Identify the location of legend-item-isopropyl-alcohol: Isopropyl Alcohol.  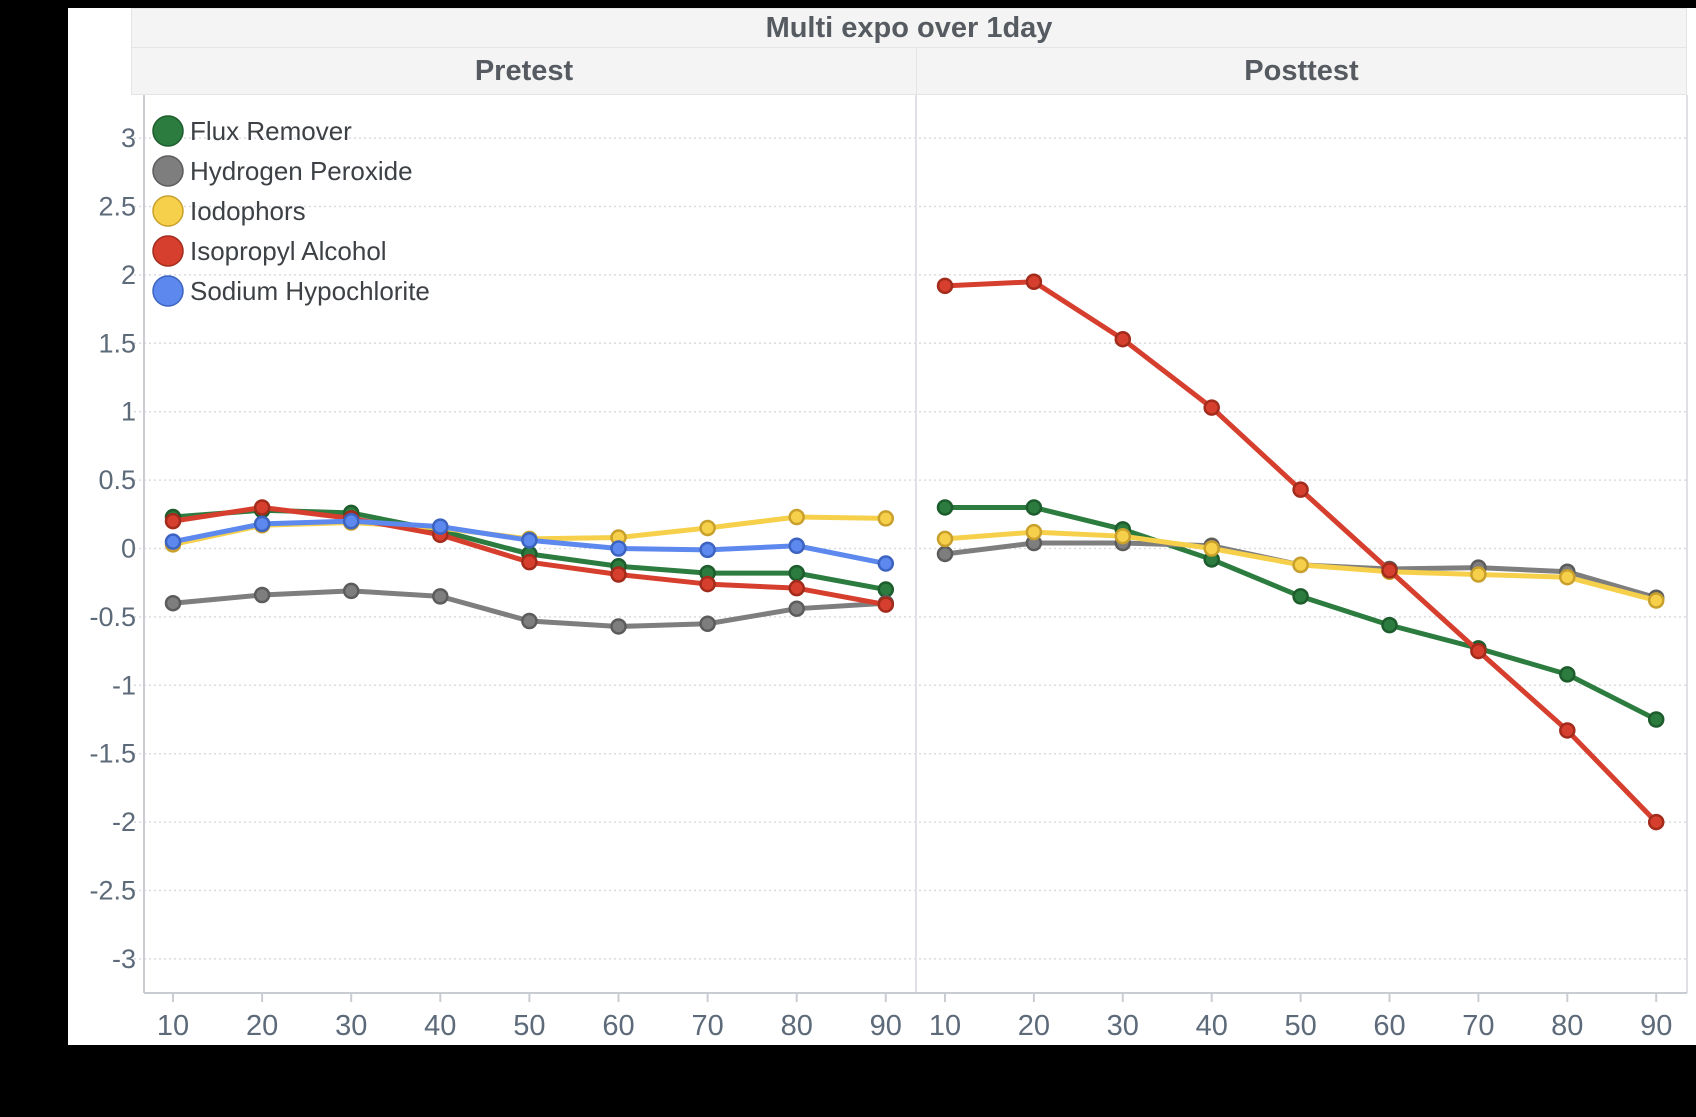
(269, 251).